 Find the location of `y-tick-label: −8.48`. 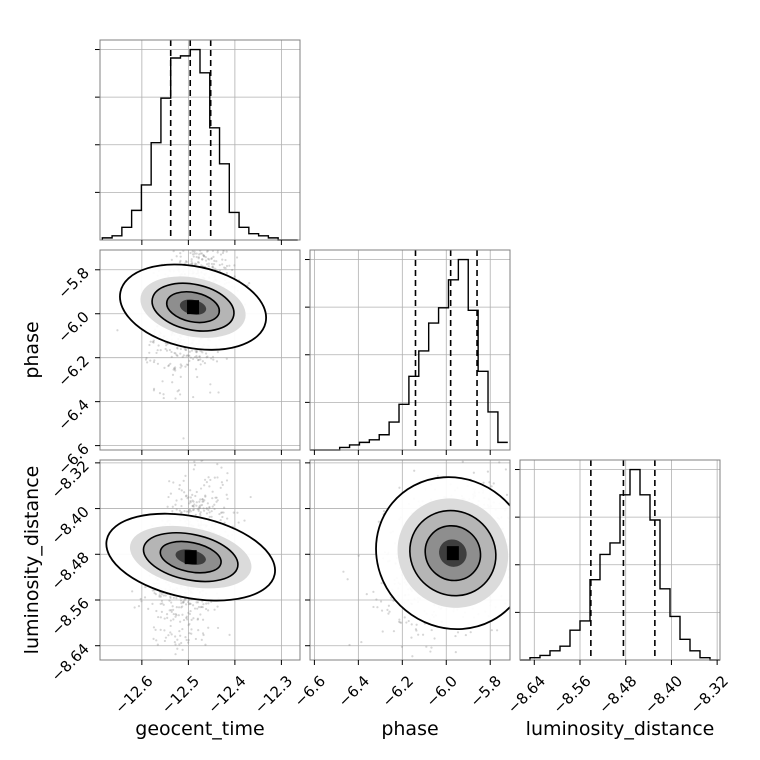

y-tick-label: −8.48 is located at coordinates (70, 570).